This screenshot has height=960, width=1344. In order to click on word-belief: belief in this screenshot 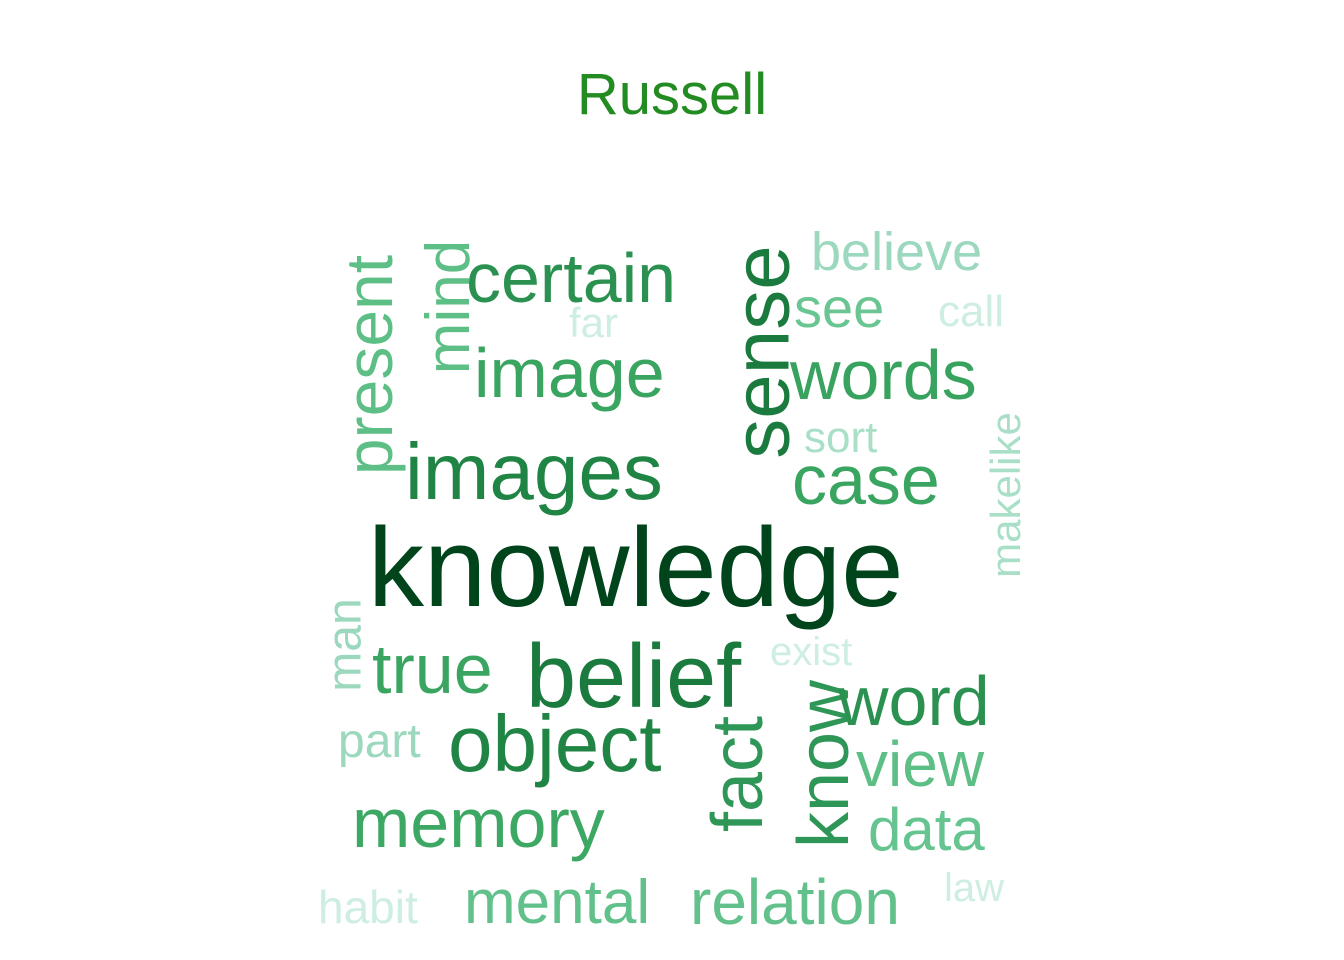, I will do `click(634, 677)`.